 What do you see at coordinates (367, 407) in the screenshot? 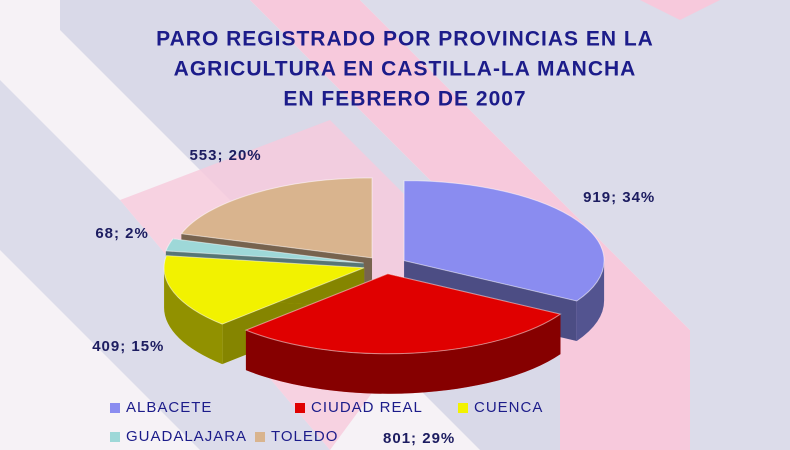
I see `legend-label: CIUDAD REAL` at bounding box center [367, 407].